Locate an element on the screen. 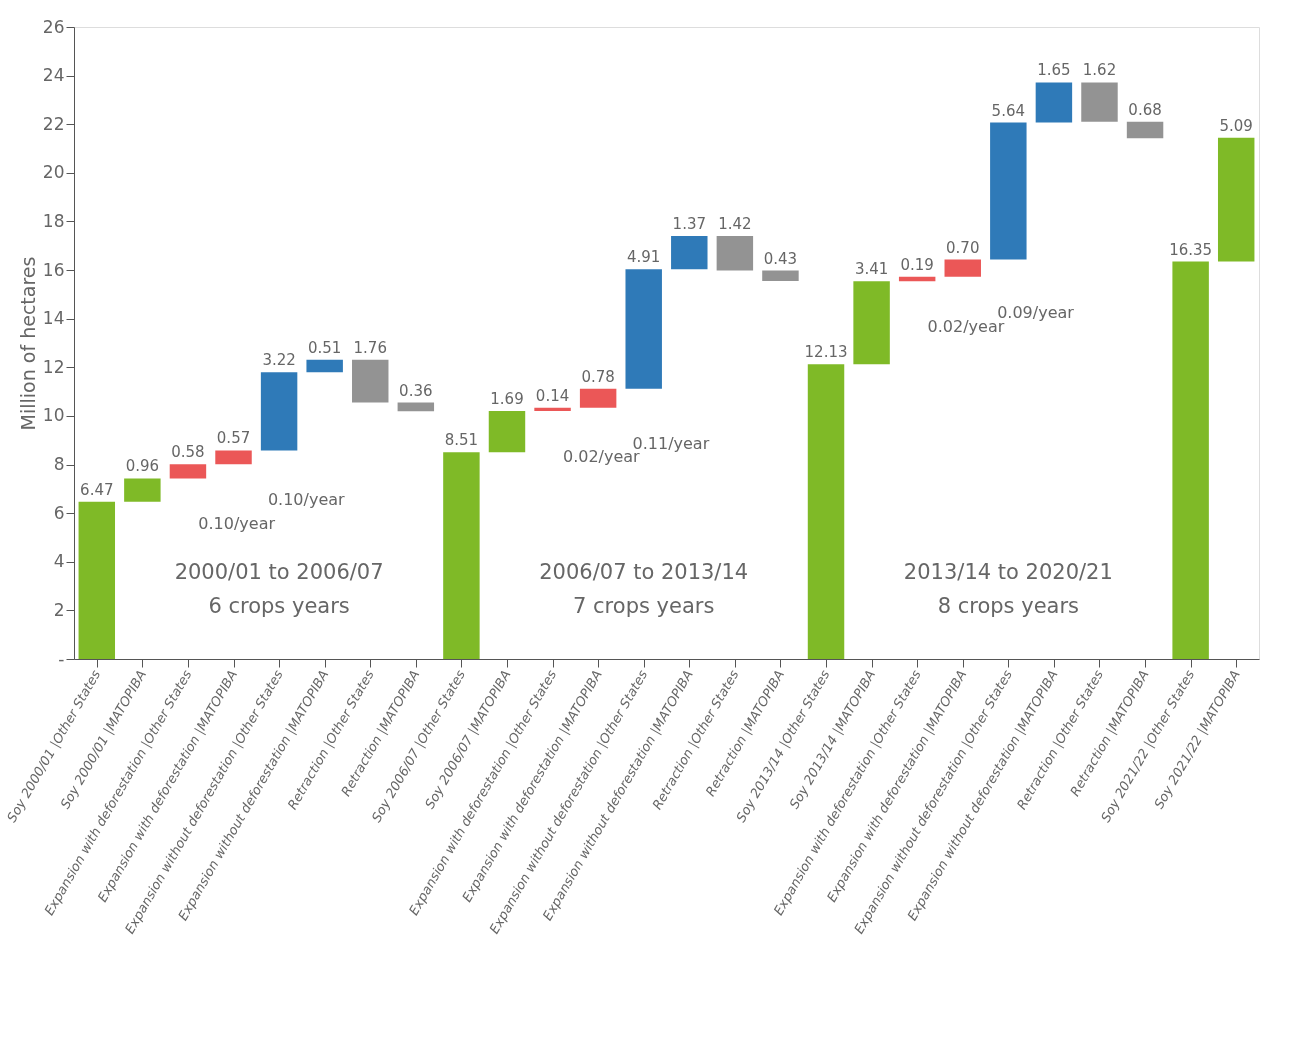 The image size is (1289, 1048). y-tick-label: 6 is located at coordinates (59, 512).